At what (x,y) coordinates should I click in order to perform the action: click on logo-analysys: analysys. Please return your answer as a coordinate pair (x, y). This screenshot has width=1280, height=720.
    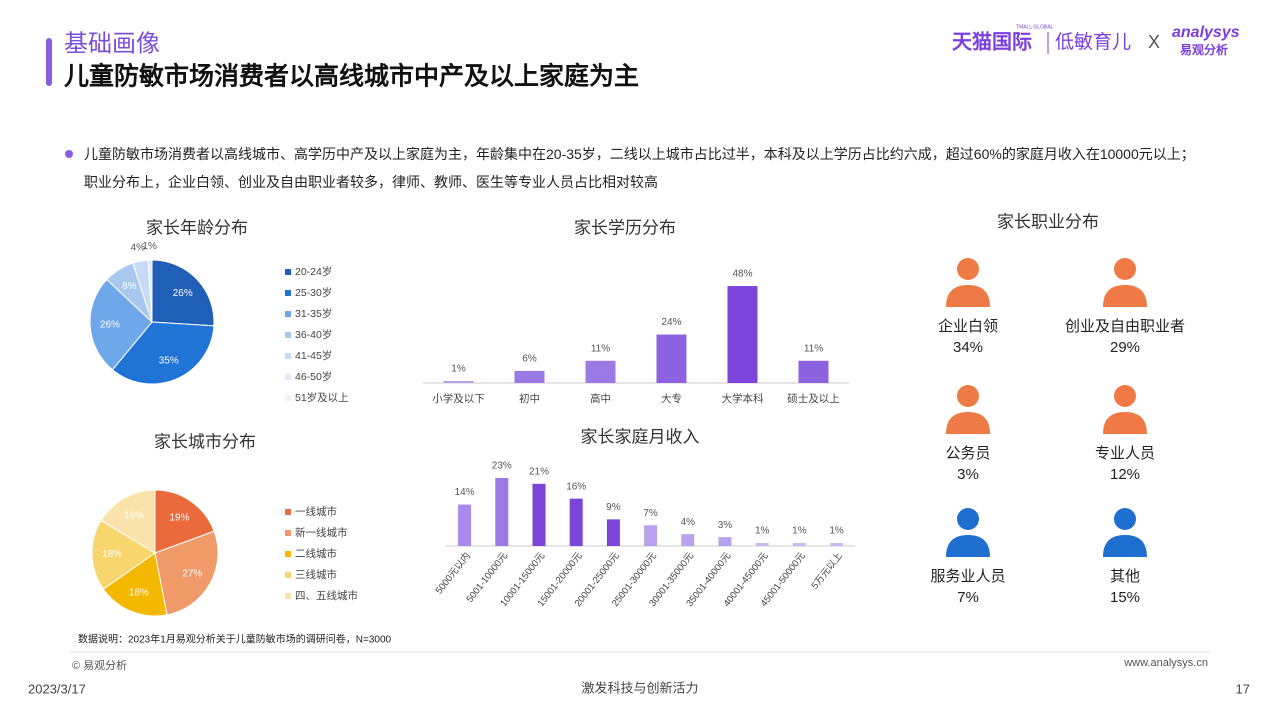
    Looking at the image, I should click on (1206, 32).